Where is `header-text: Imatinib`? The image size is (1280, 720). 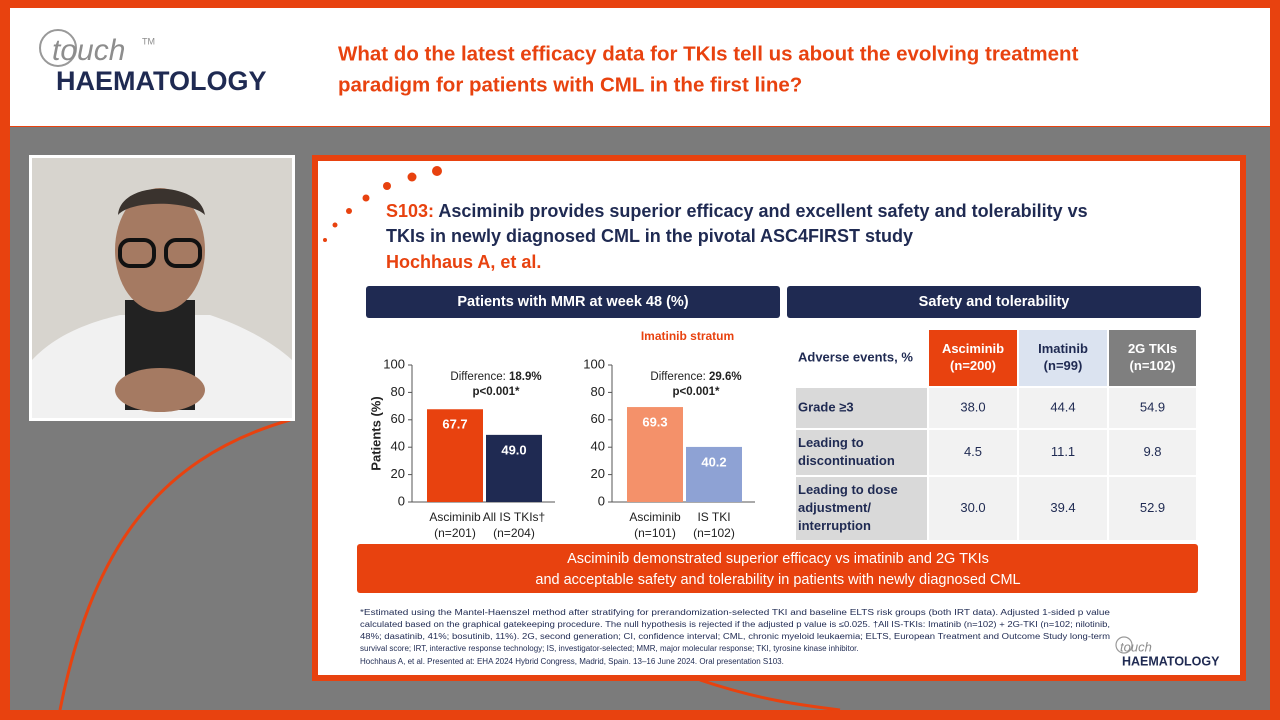
header-text: Imatinib is located at coordinates (1063, 348).